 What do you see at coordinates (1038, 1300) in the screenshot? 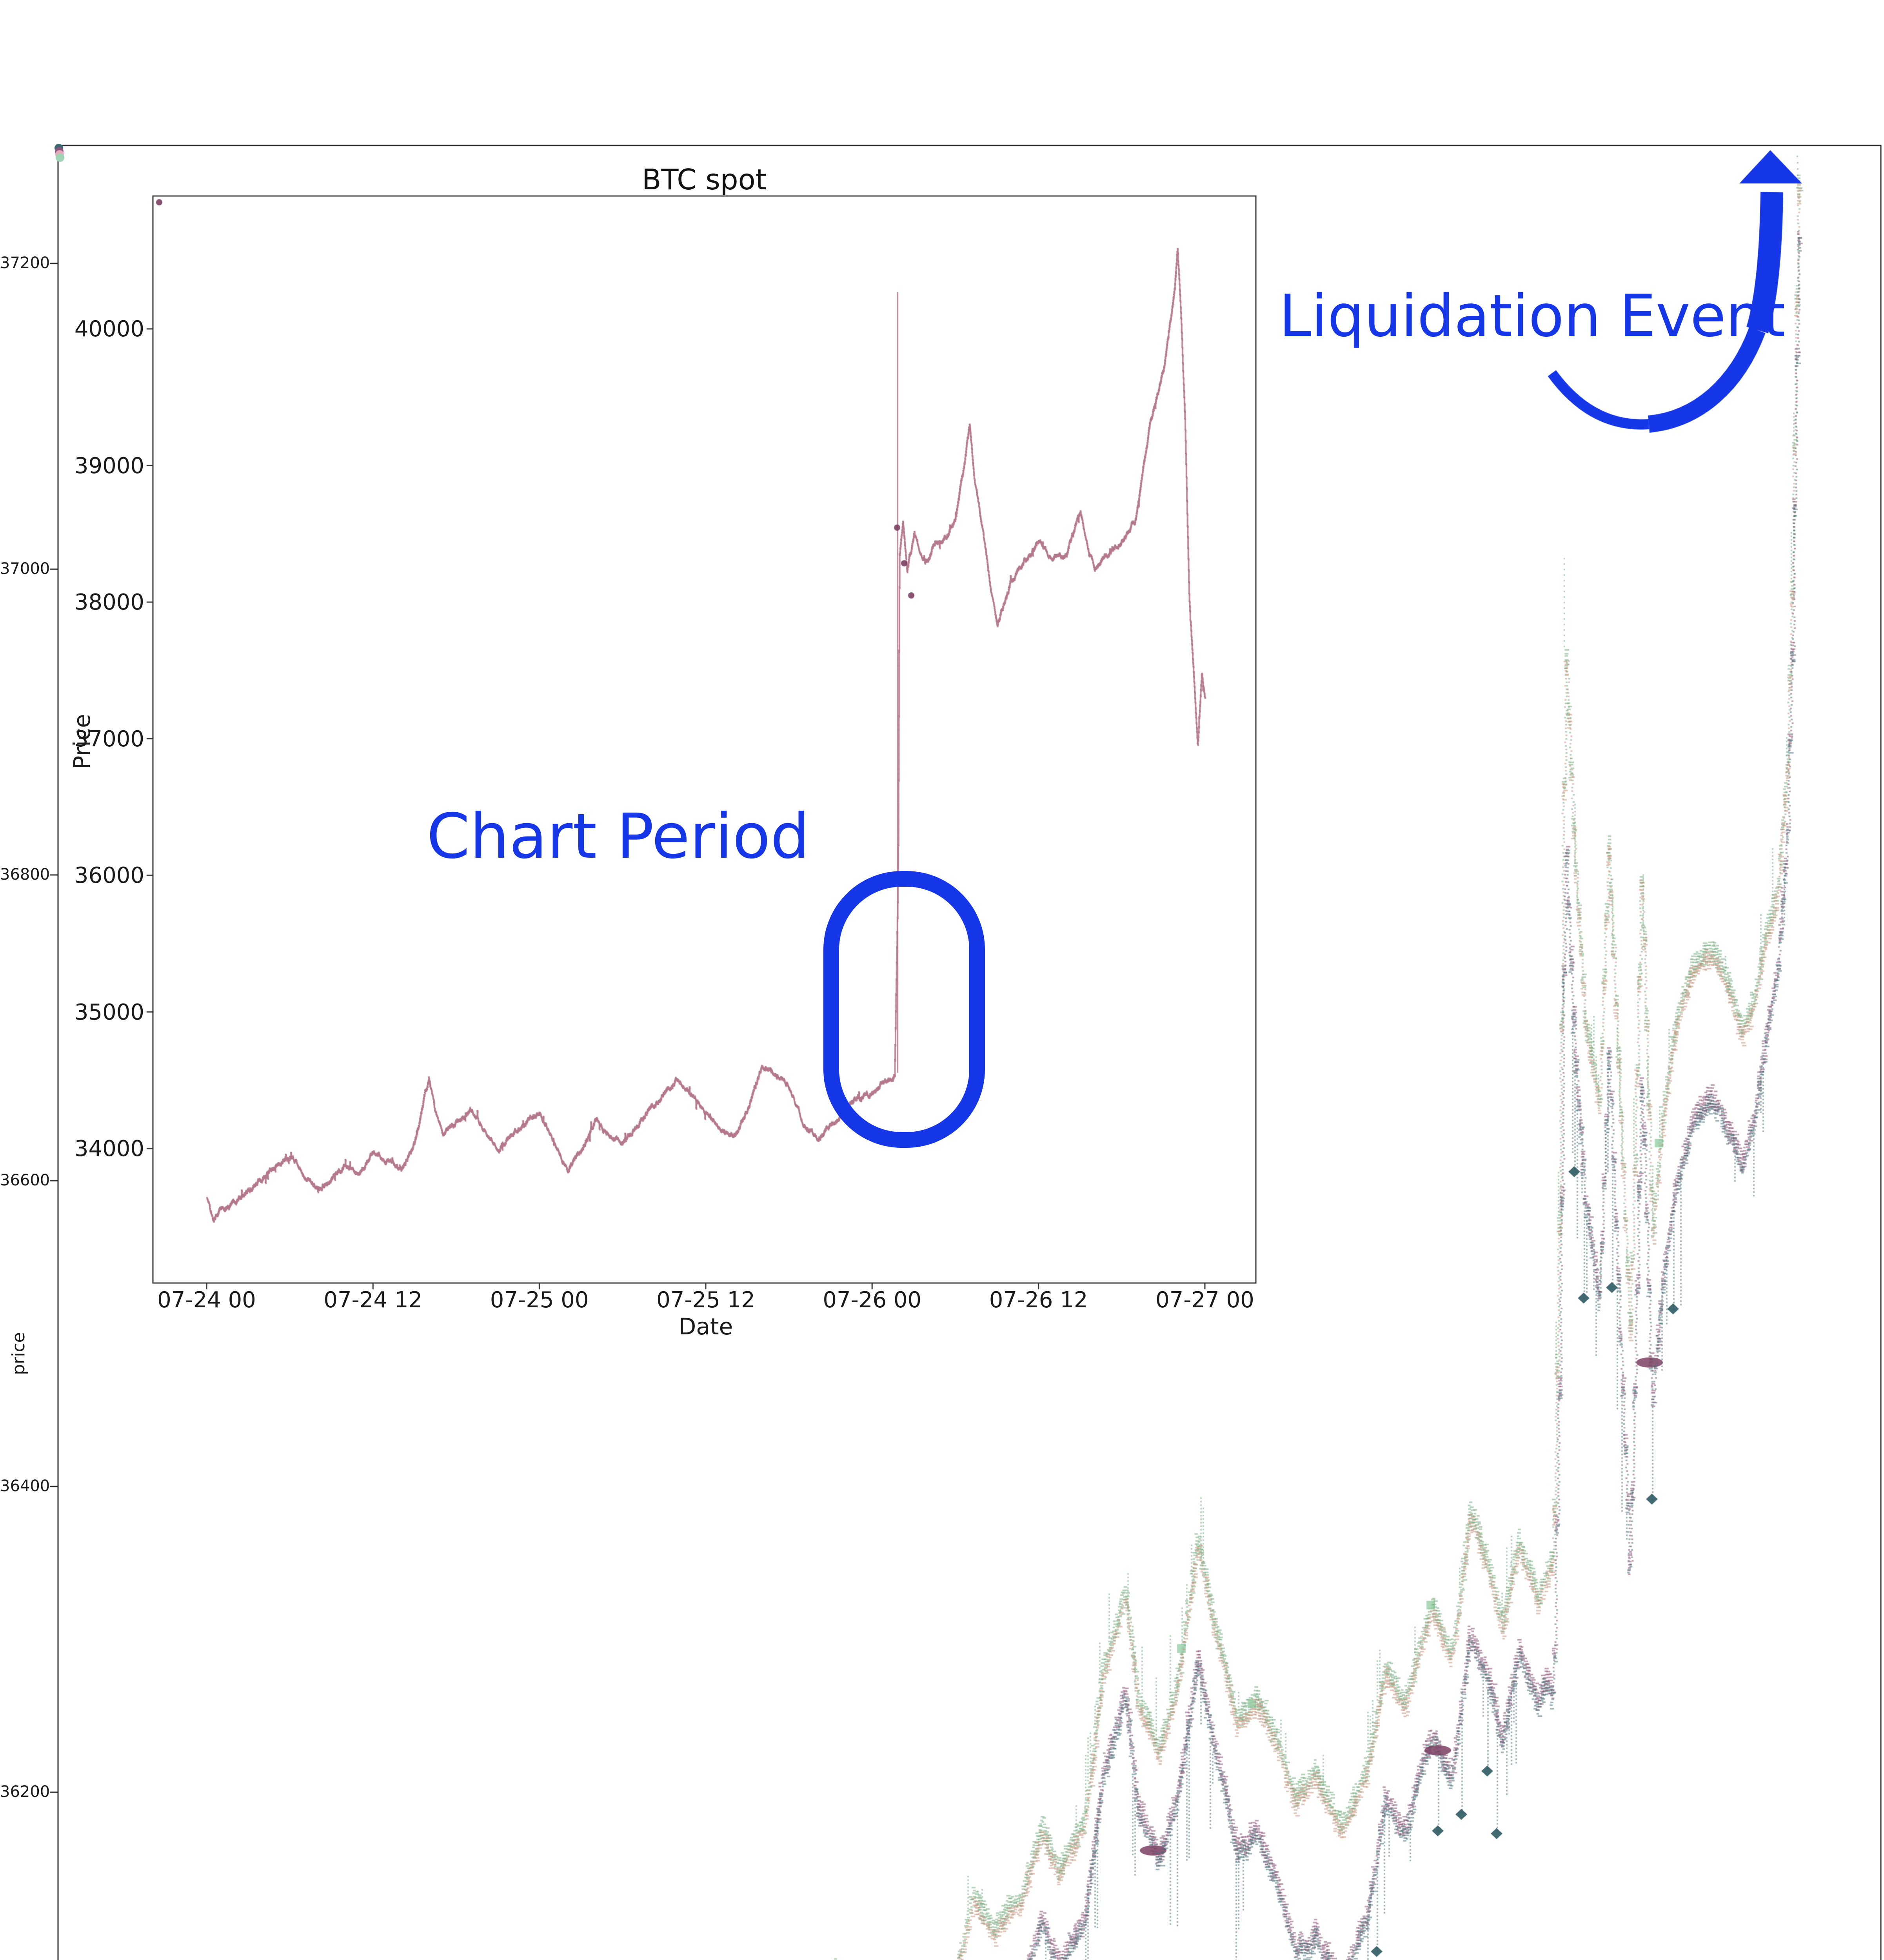
I see `inset-x-tick-label: 07-26 12` at bounding box center [1038, 1300].